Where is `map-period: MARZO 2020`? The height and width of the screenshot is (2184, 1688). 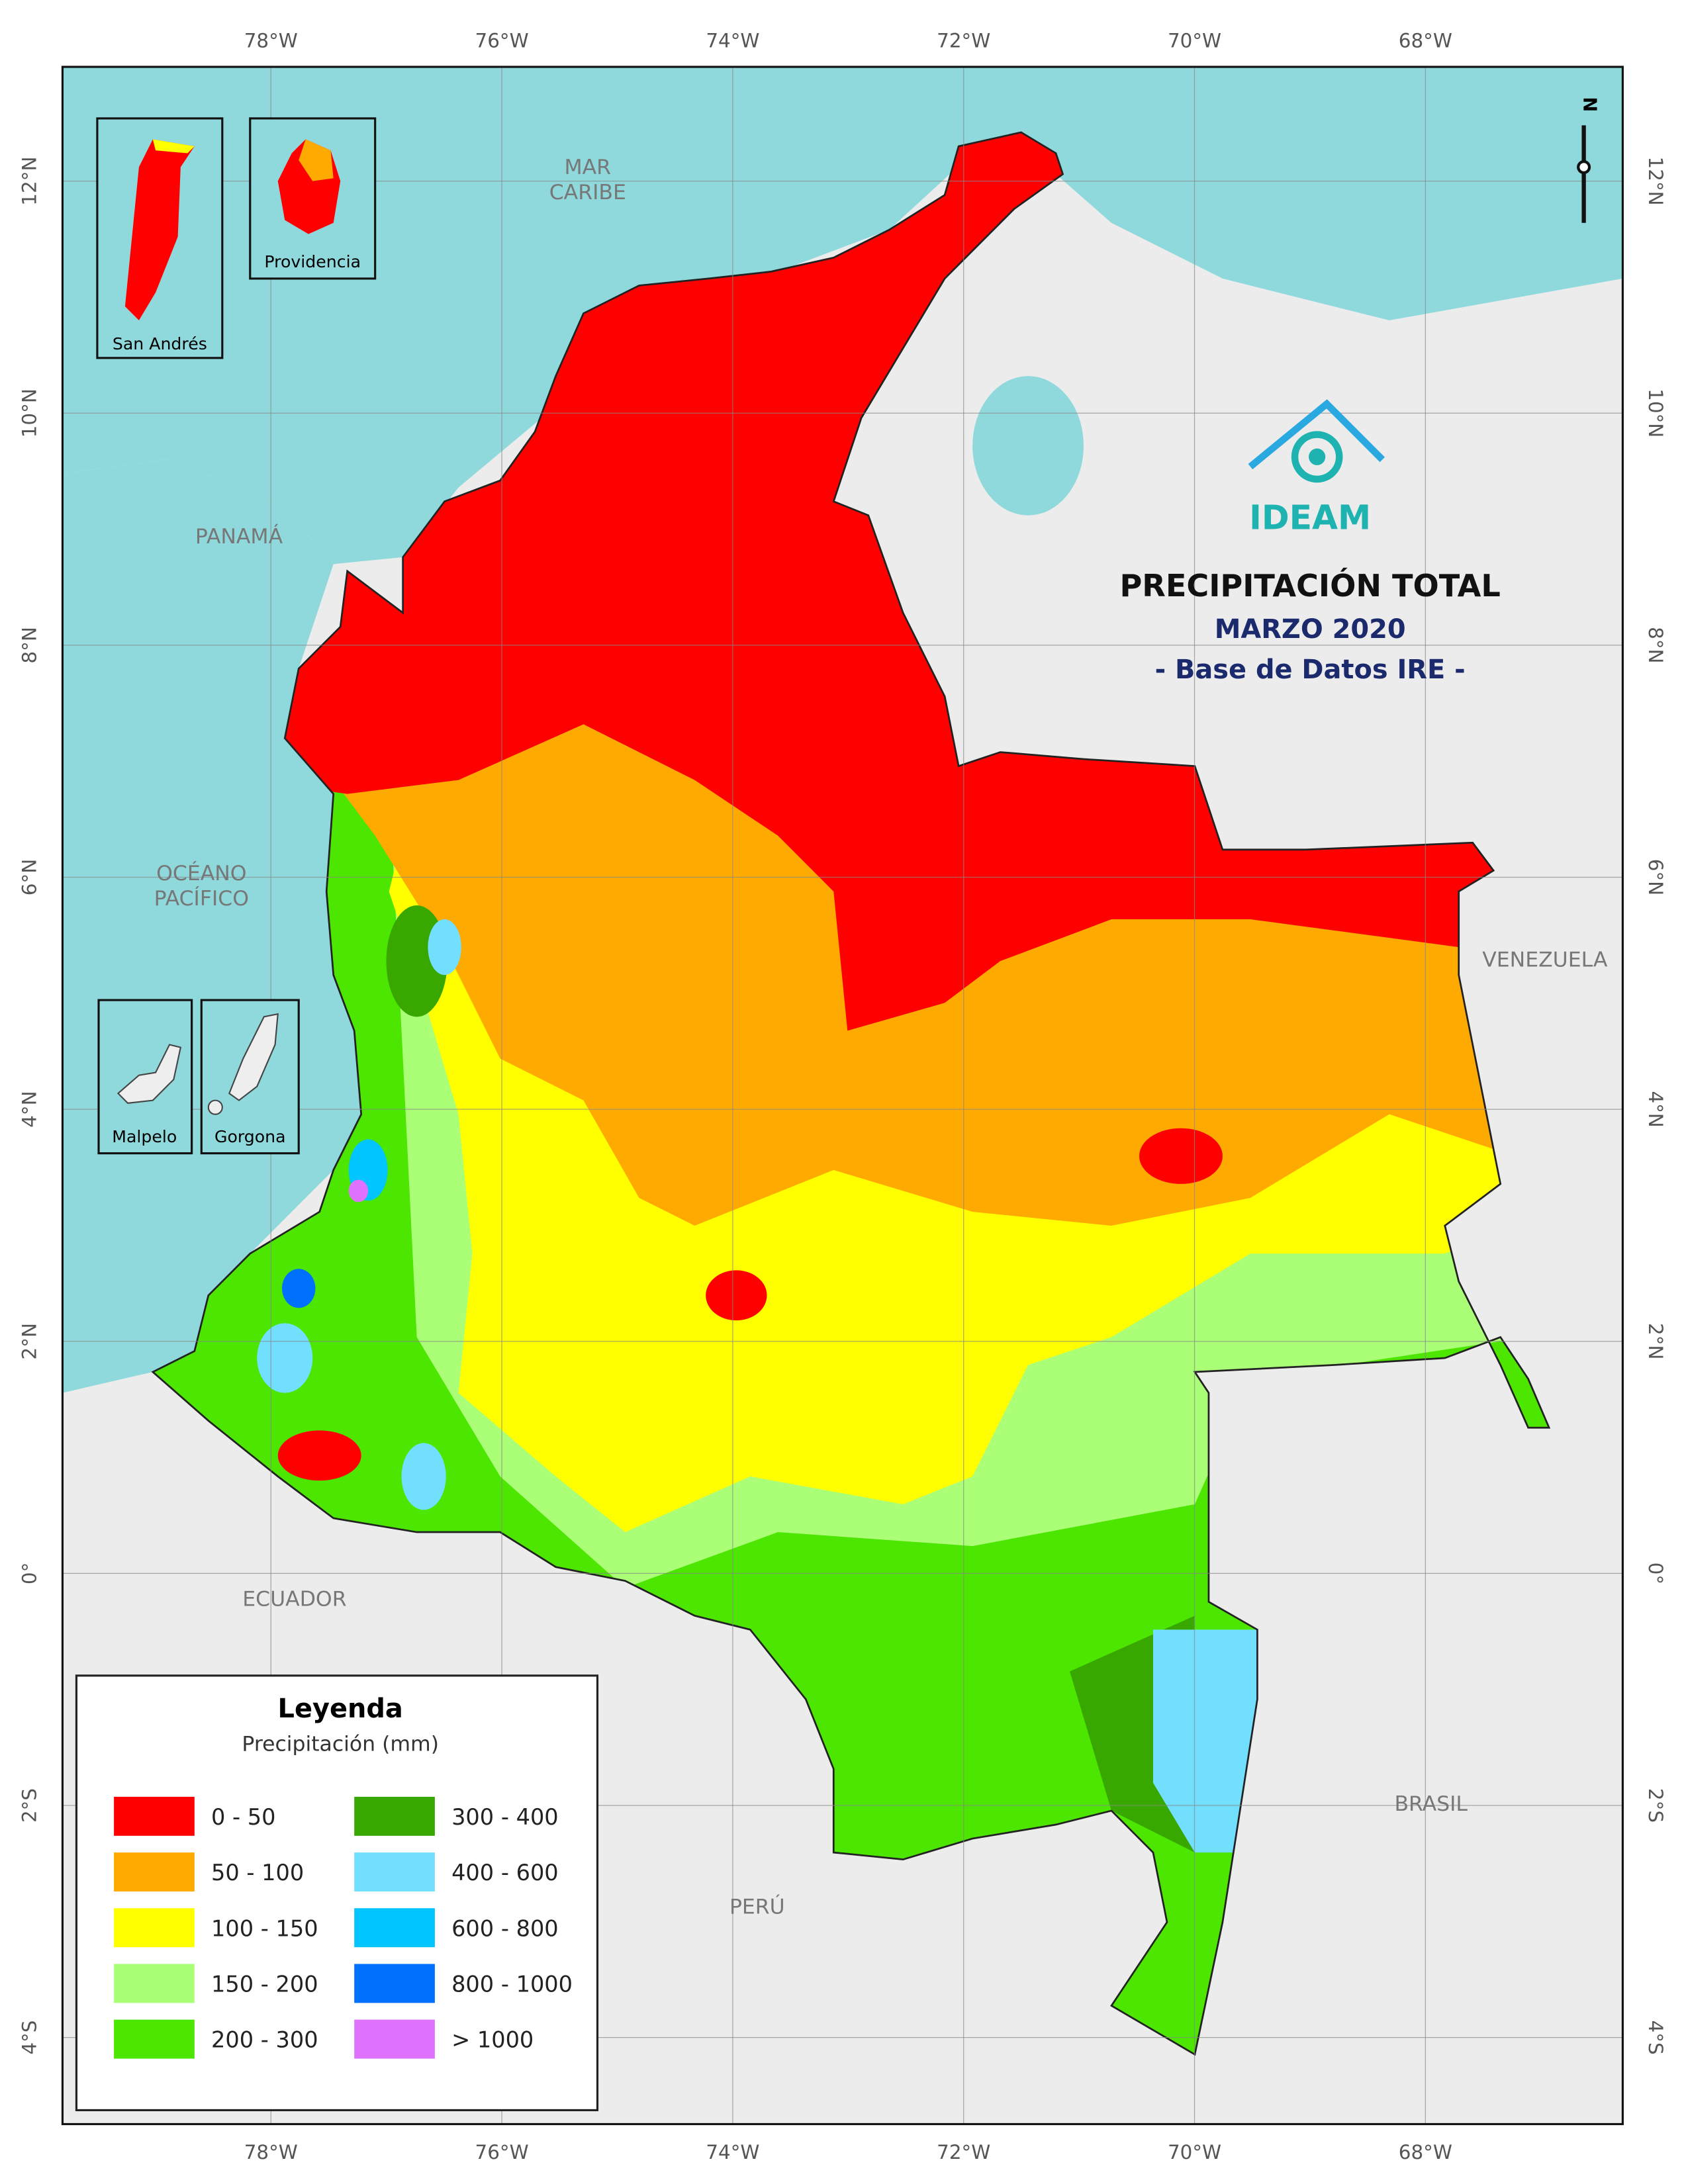 map-period: MARZO 2020 is located at coordinates (1310, 629).